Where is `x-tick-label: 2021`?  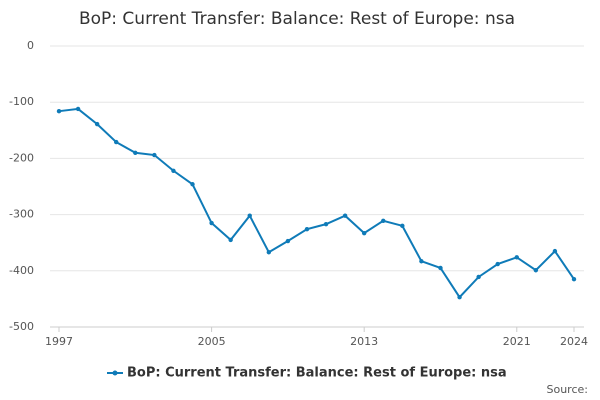 x-tick-label: 2021 is located at coordinates (517, 341).